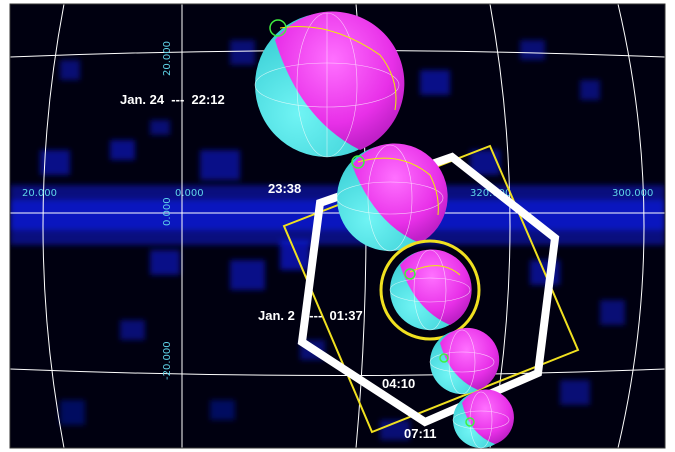  What do you see at coordinates (167, 58) in the screenshot?
I see `lat-label-20: 20.000` at bounding box center [167, 58].